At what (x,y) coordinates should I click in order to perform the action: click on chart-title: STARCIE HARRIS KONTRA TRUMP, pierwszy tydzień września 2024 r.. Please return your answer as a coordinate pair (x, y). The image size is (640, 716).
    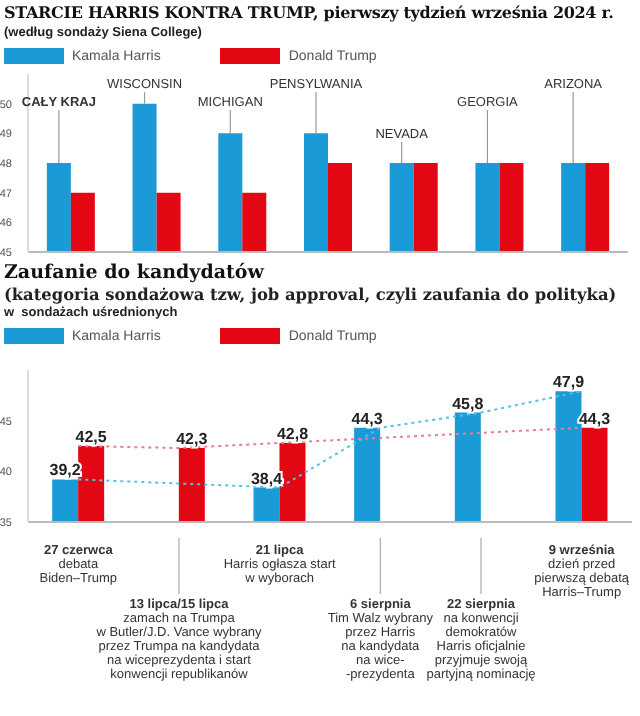
    Looking at the image, I should click on (310, 13).